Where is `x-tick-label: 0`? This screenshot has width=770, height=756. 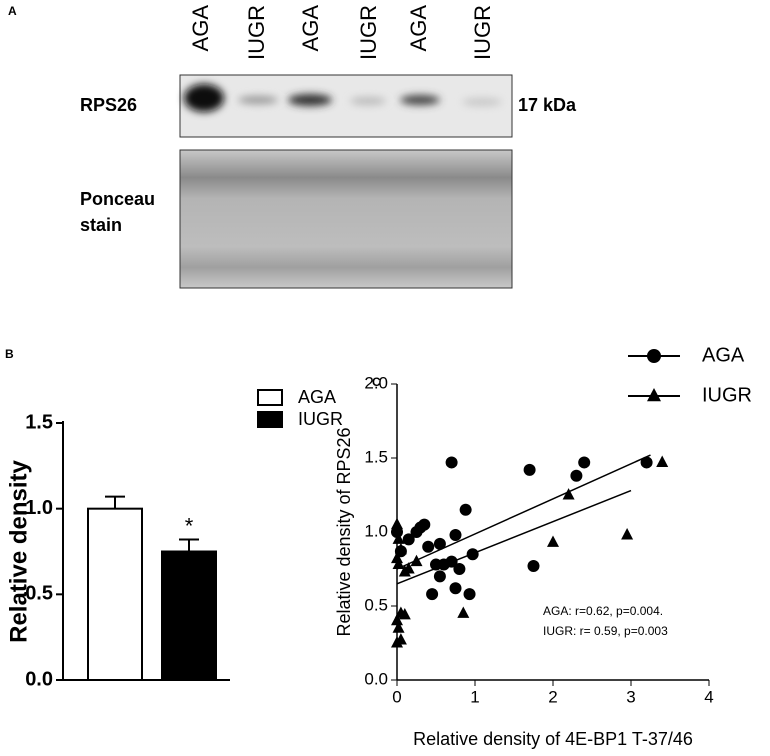 x-tick-label: 0 is located at coordinates (396, 696).